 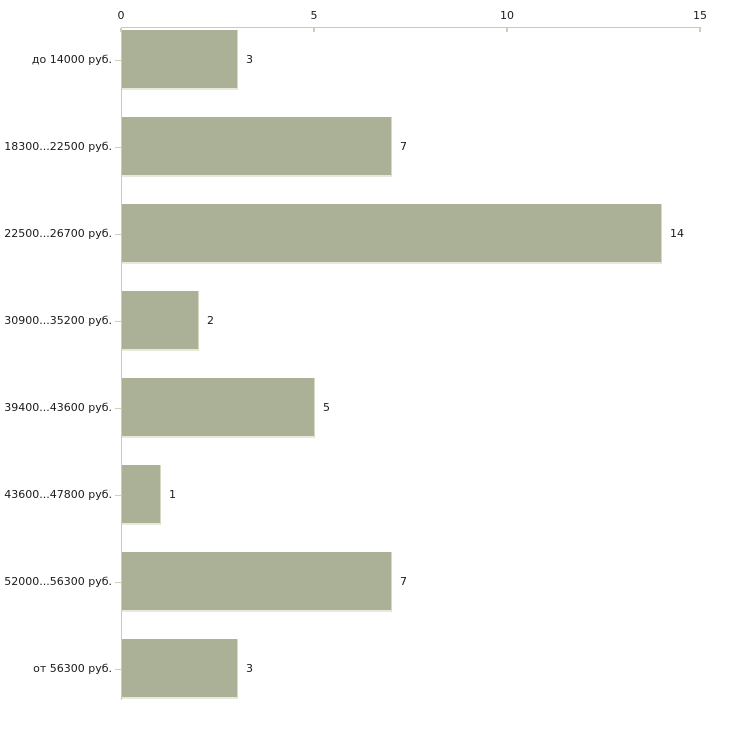 I want to click on bar-row: 18300...22500 руб. 7, so click(x=365, y=147).